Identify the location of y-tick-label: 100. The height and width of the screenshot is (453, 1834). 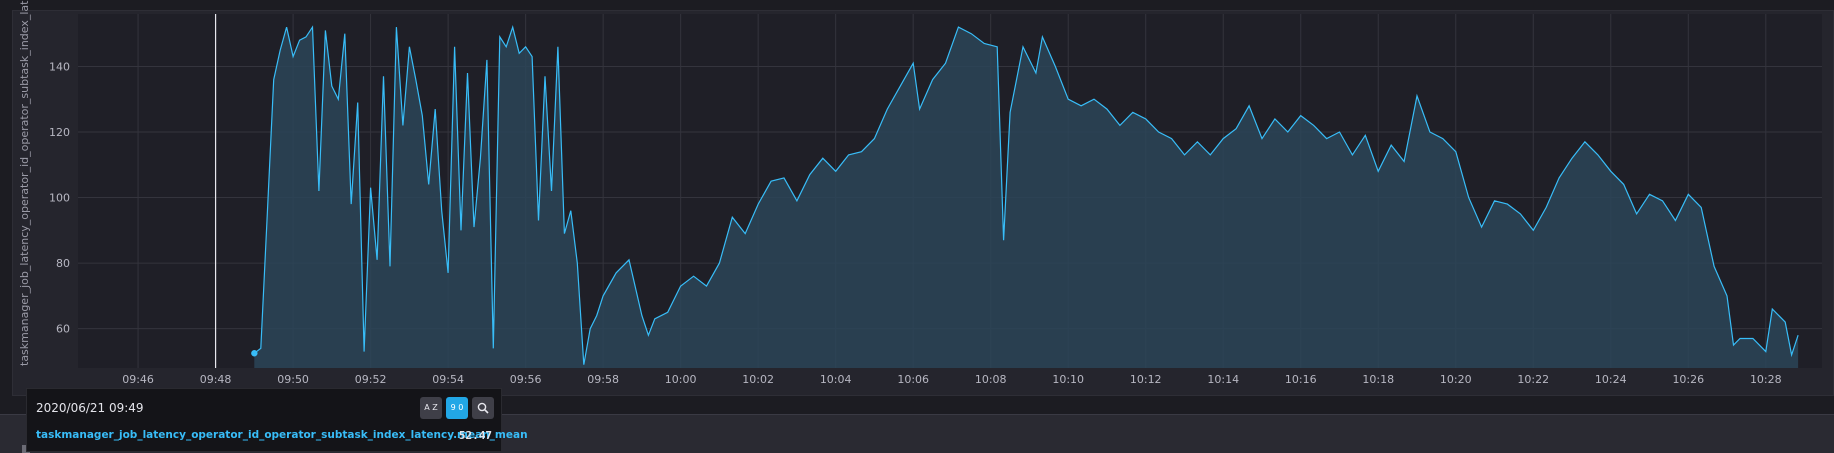
(59, 198).